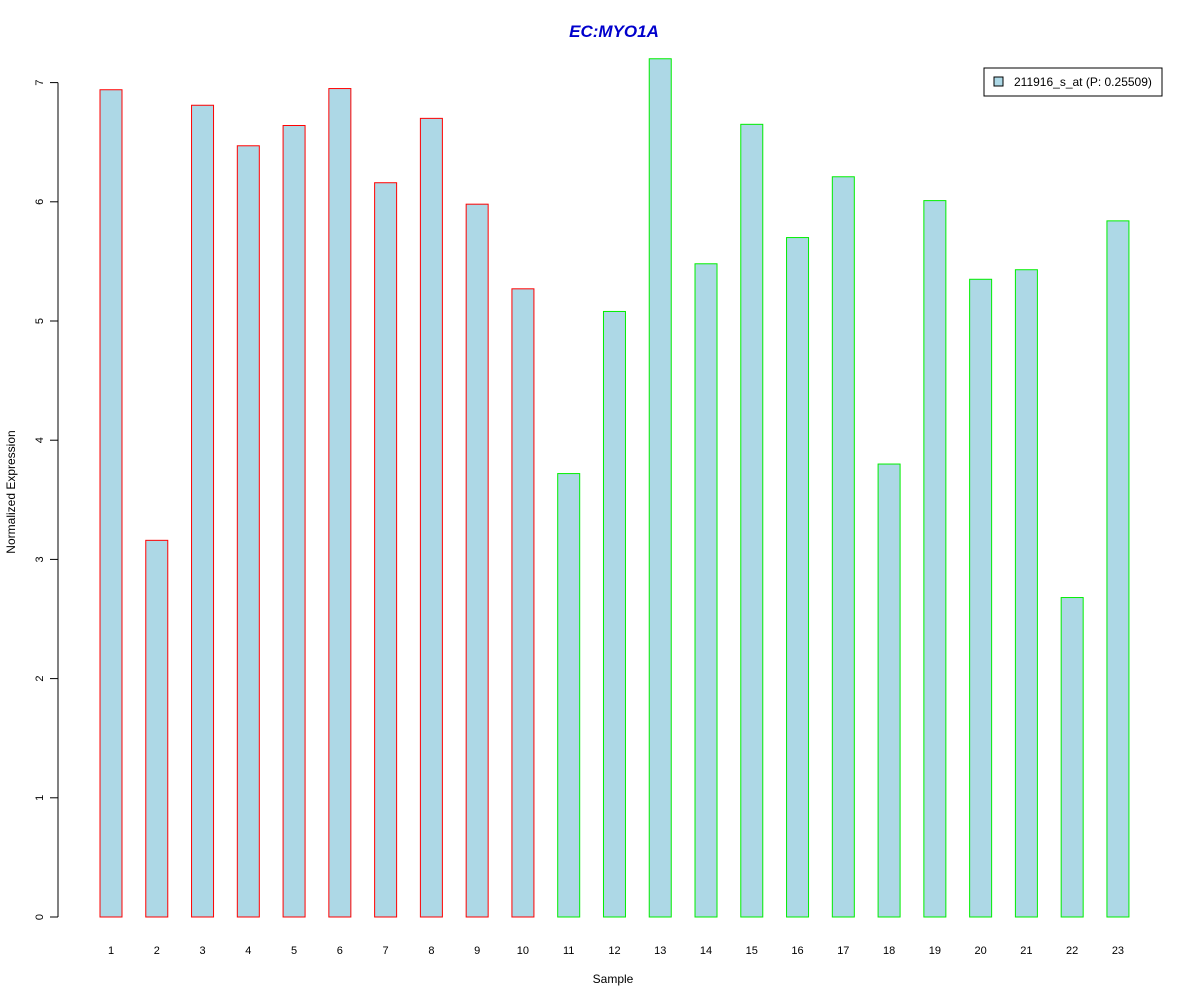 The image size is (1200, 1000). I want to click on x-tick-labels: 1 2 3 4 5 6 7 8 9 10 11 12 13 14 15 16 17 18 19 20 21 22 23, so click(616, 951).